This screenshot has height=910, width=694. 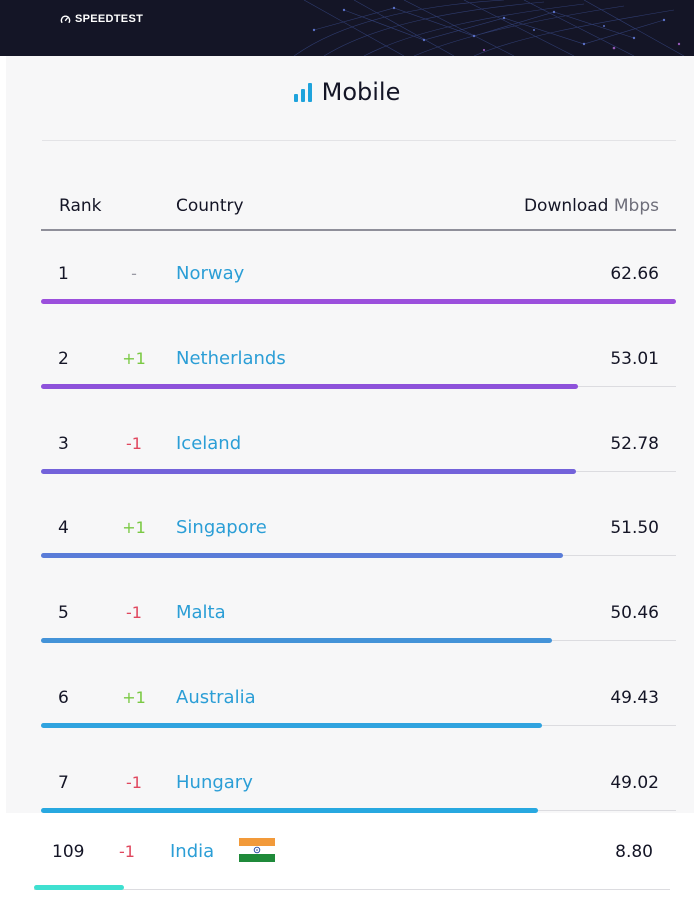 What do you see at coordinates (358, 230) in the screenshot?
I see `header-divider` at bounding box center [358, 230].